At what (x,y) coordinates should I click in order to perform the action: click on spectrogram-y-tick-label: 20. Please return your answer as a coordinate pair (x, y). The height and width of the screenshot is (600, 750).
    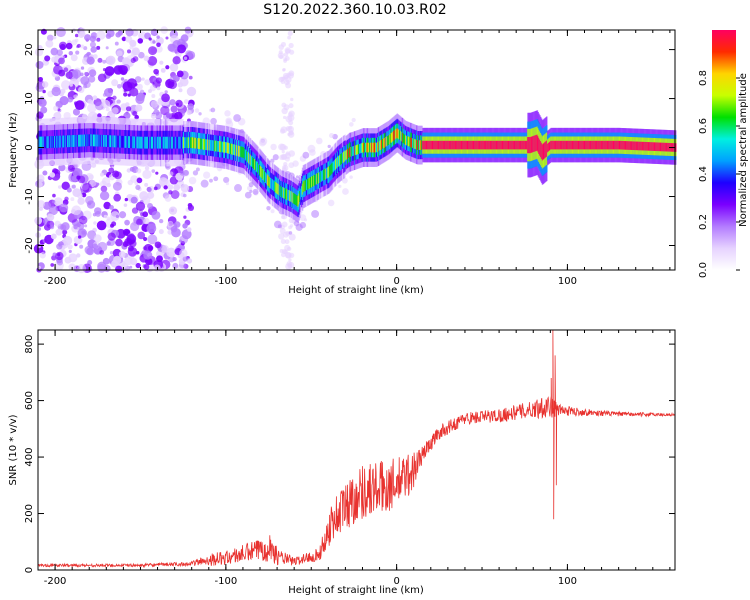
    Looking at the image, I should click on (29, 49).